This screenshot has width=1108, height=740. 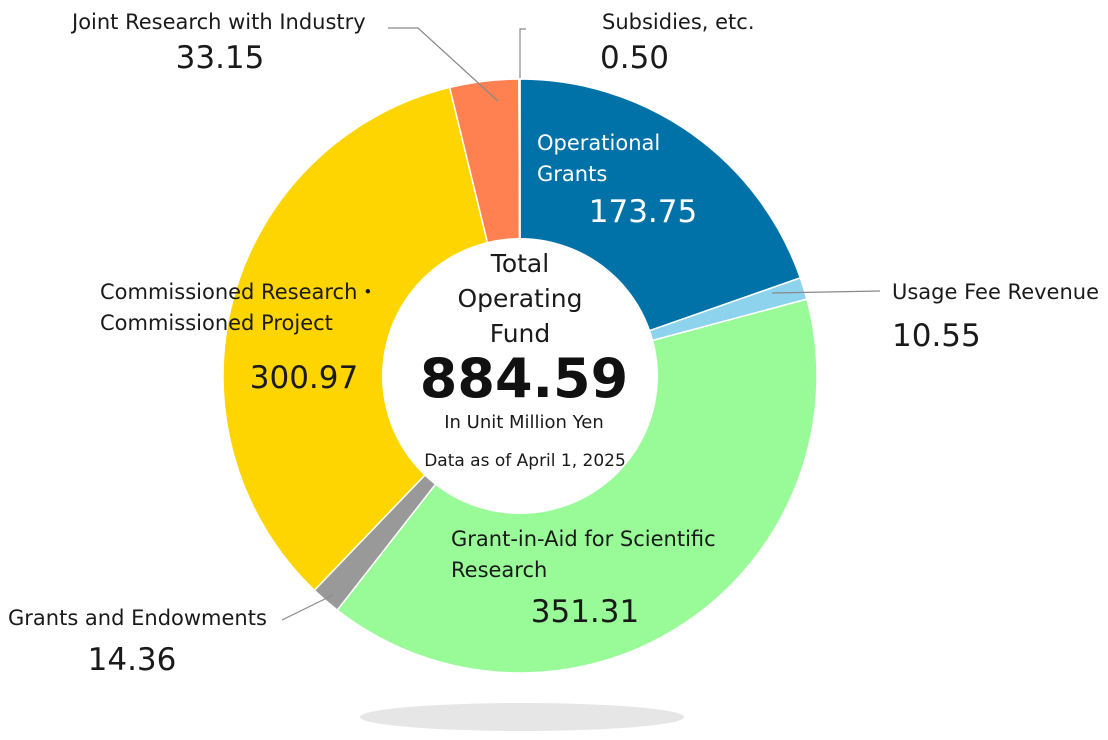 I want to click on center-title-line-3: Fund, so click(x=520, y=333).